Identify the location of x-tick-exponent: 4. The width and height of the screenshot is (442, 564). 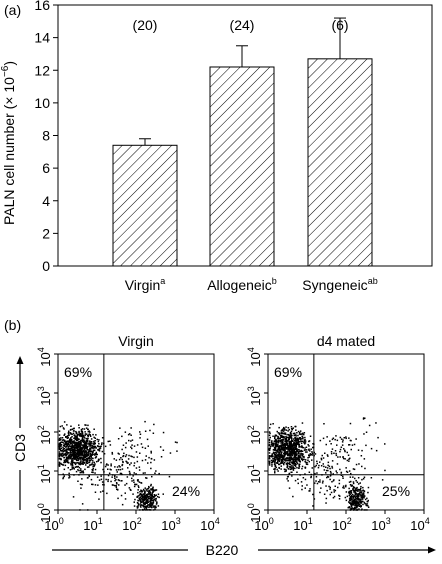
(217, 521).